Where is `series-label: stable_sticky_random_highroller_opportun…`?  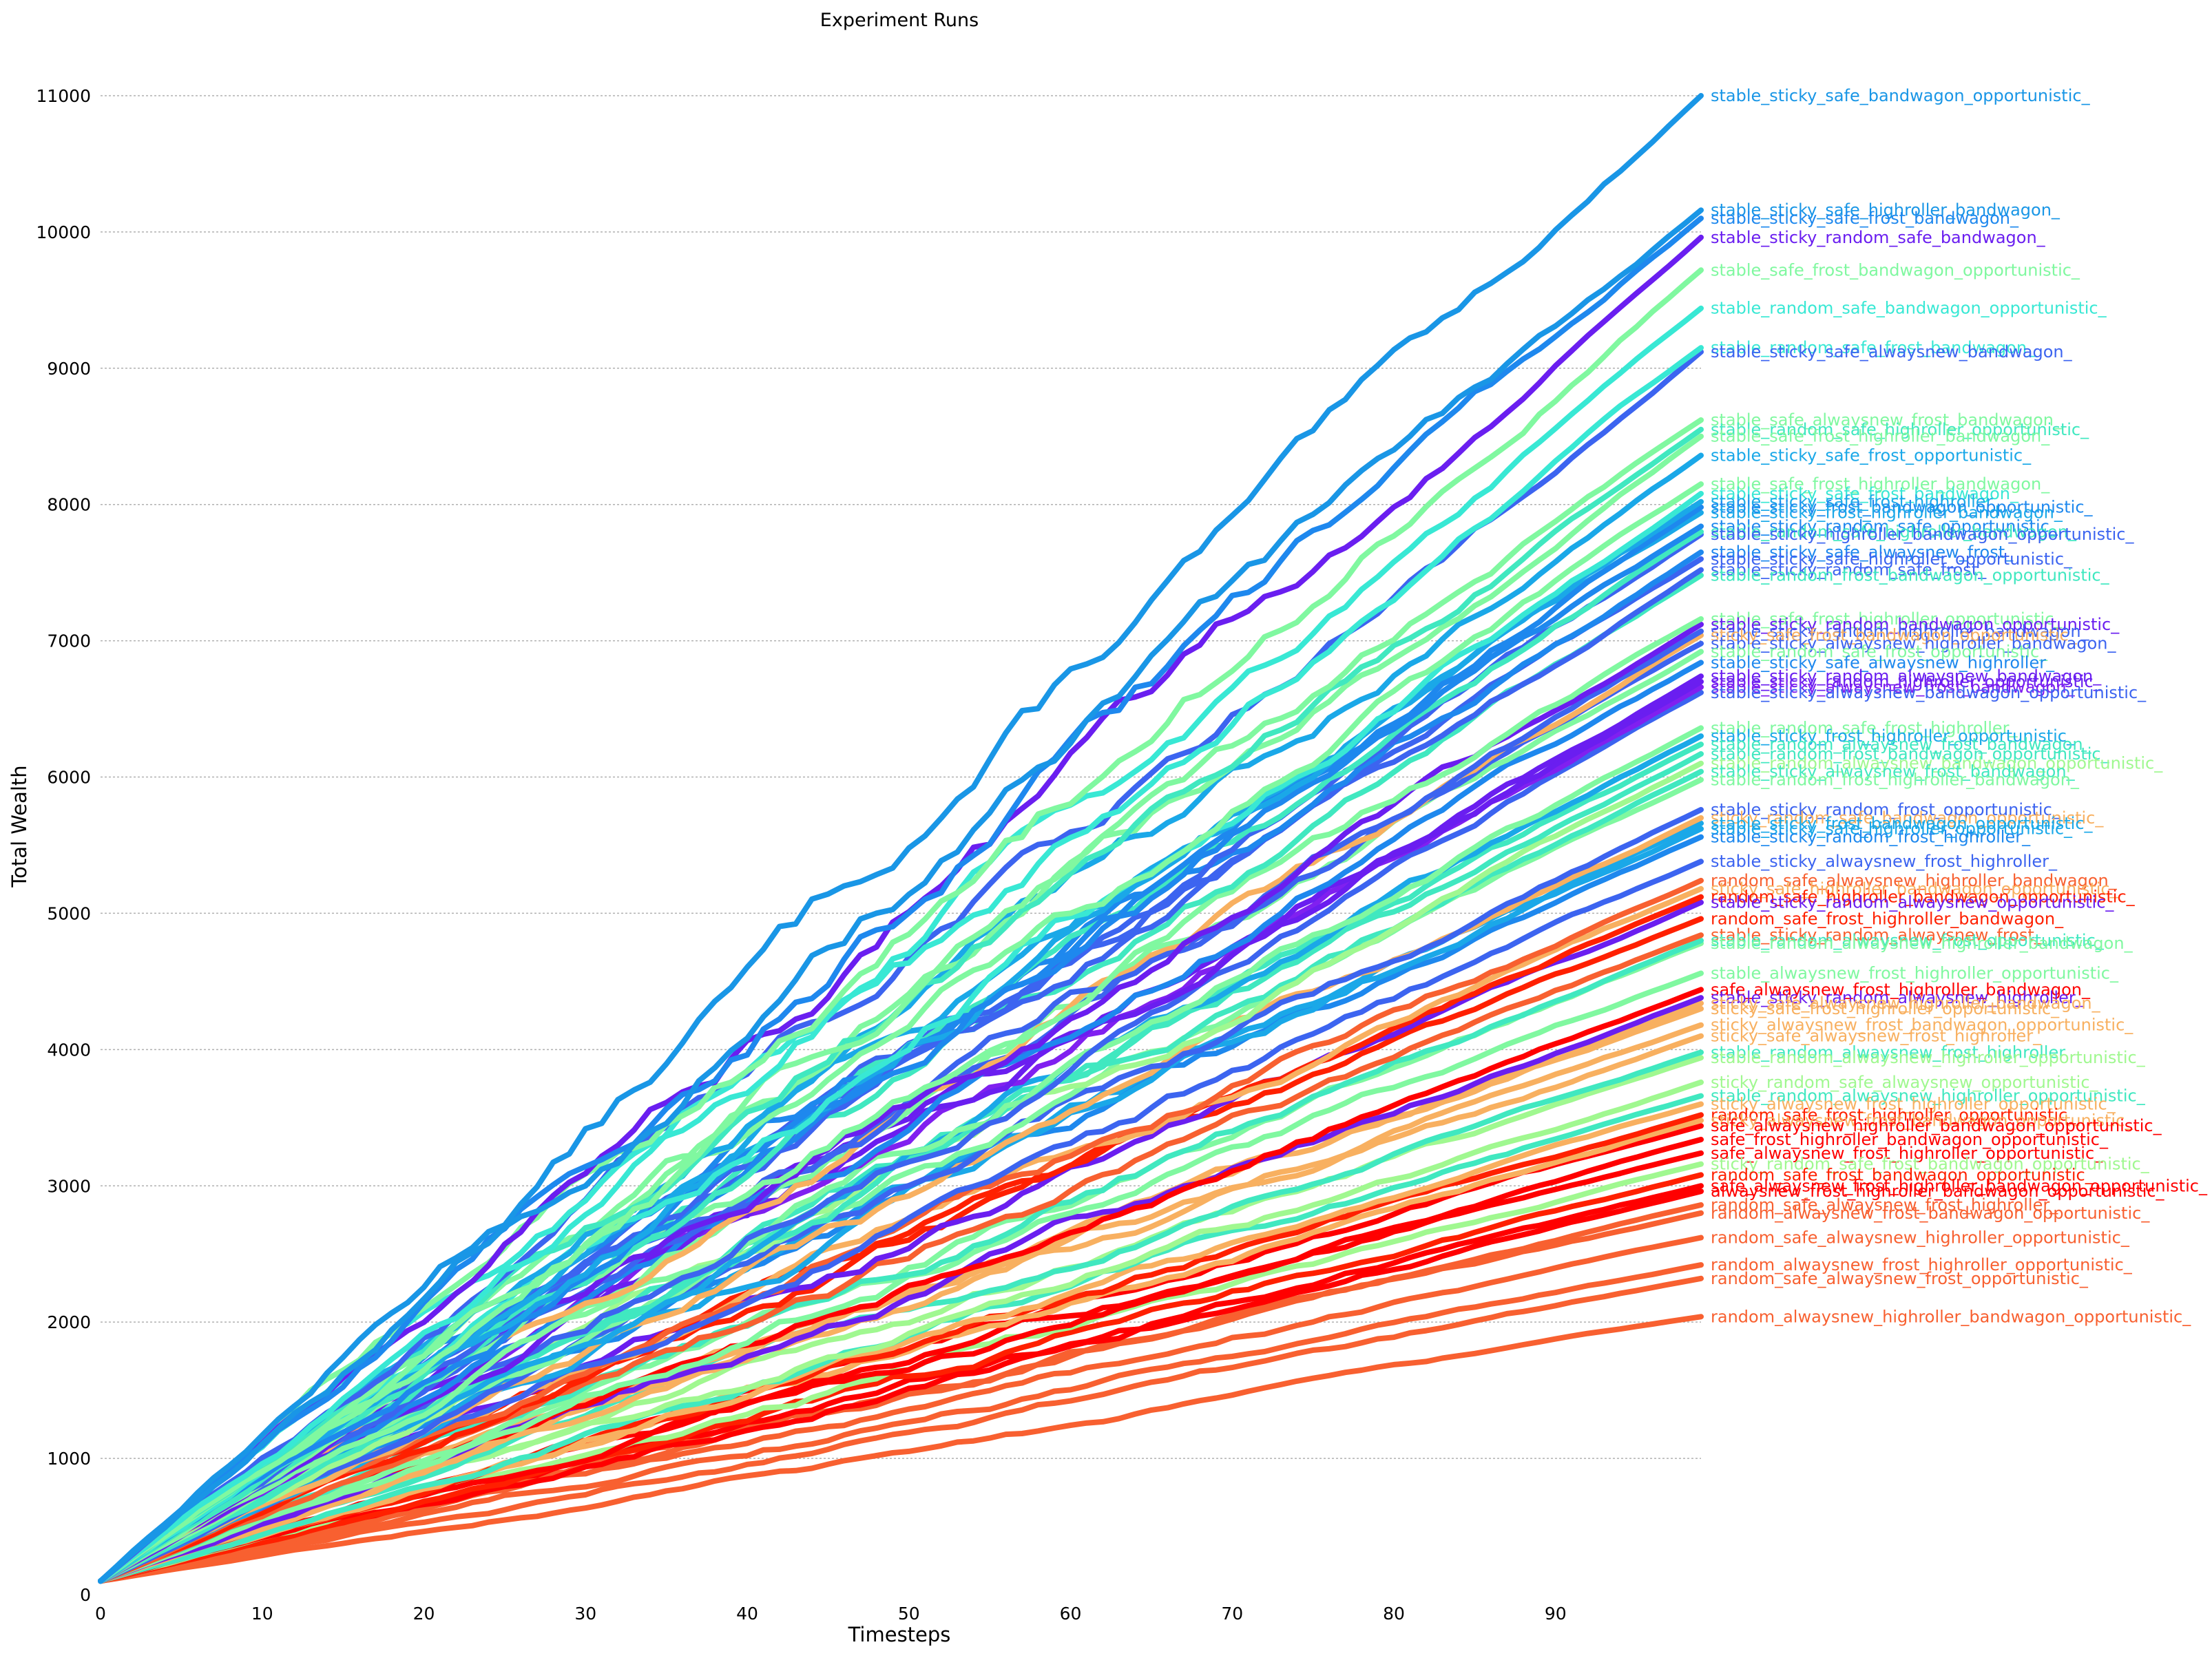
series-label: stable_sticky_random_highroller_opportun… is located at coordinates (1907, 681).